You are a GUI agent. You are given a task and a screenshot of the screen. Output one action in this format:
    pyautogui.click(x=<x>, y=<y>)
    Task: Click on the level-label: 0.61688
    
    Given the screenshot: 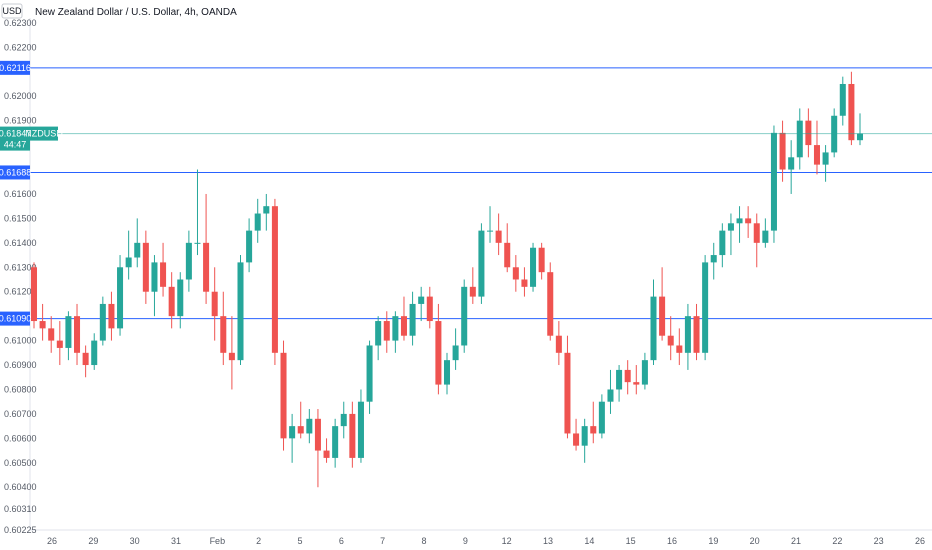 What is the action you would take?
    pyautogui.click(x=15, y=172)
    